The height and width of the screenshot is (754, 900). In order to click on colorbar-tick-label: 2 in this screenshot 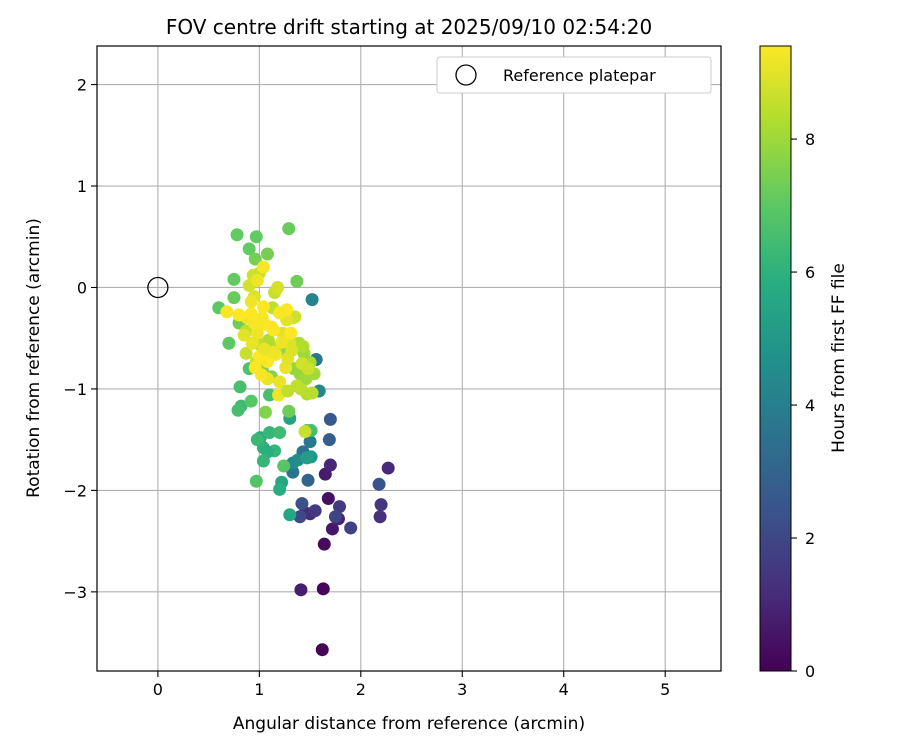, I will do `click(810, 538)`.